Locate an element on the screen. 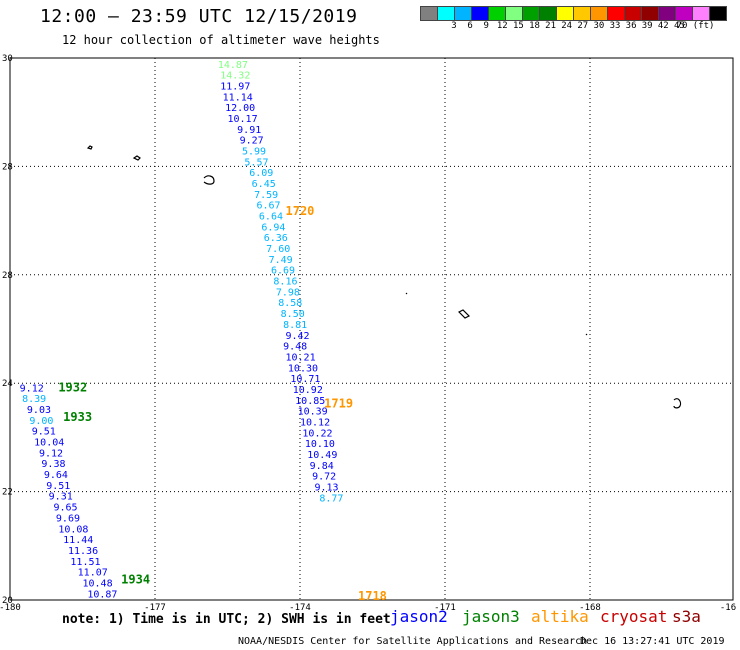 The height and width of the screenshot is (650, 740). legend-label: 39 is located at coordinates (647, 26).